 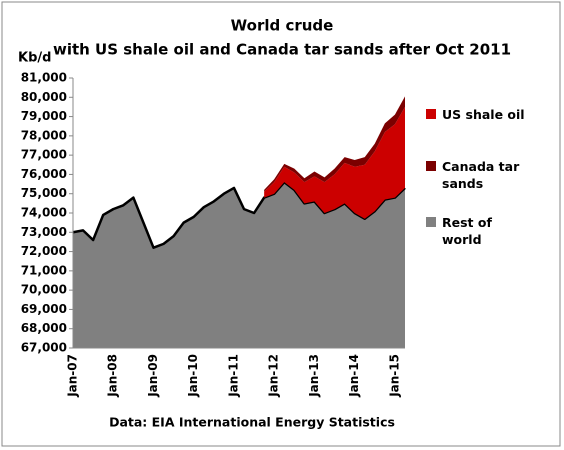 What do you see at coordinates (44, 270) in the screenshot?
I see `y-tick-label: 71,000` at bounding box center [44, 270].